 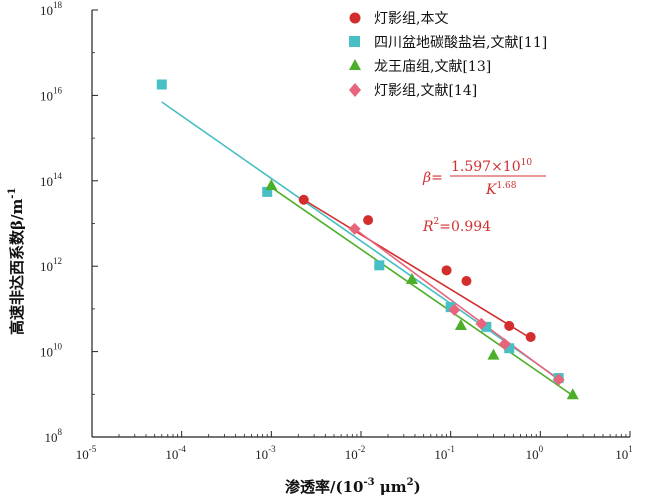 I want to click on y-axis-title: 高速非达西系数β/m-1, so click(x=16, y=261).